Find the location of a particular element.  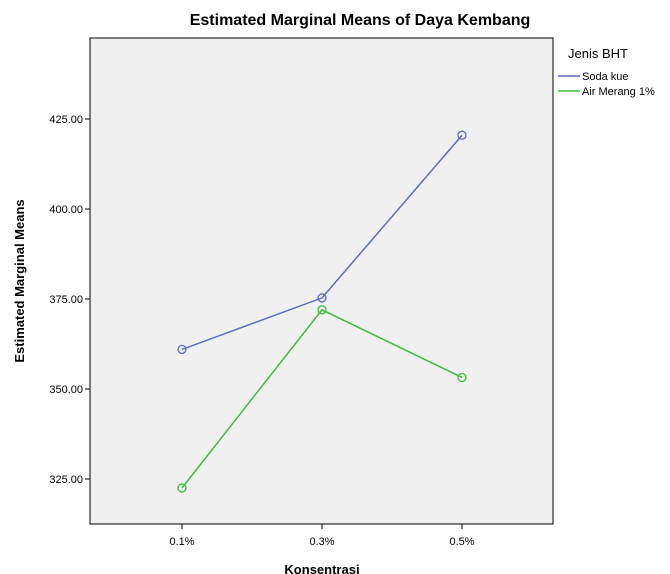

x-axis: 0.1% 0.3% 0.5% is located at coordinates (322, 536).